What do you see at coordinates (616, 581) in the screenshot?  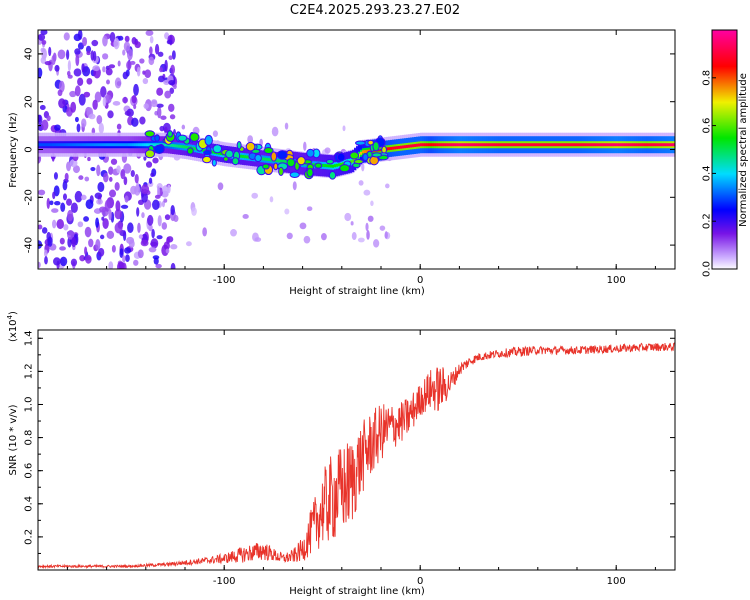 I see `snr-x-tick-label: 100` at bounding box center [616, 581].